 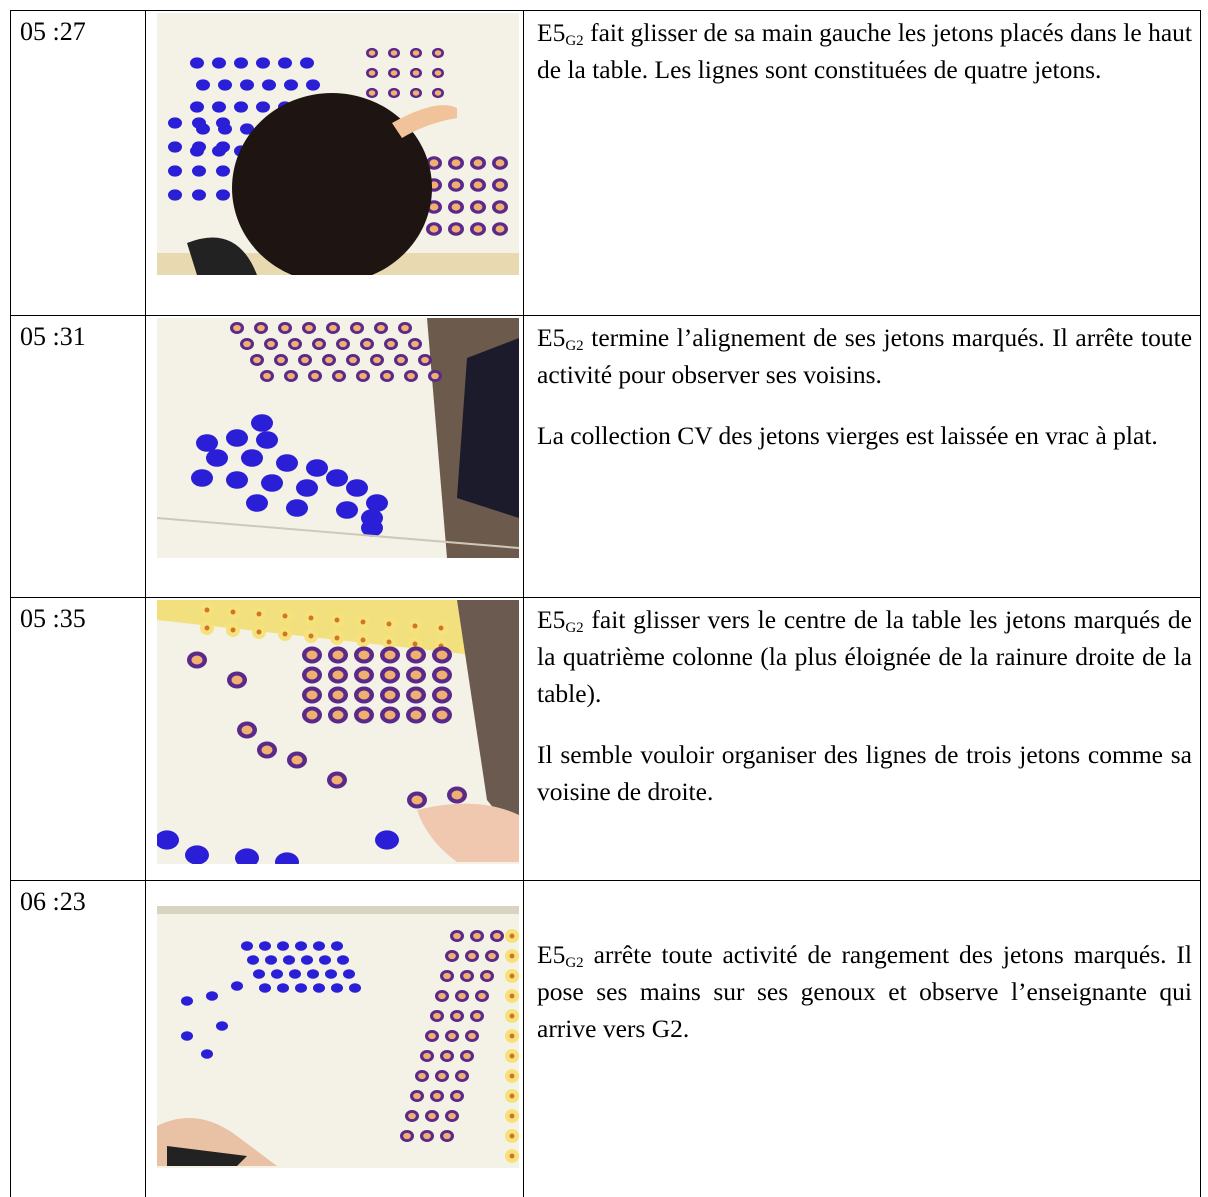 What do you see at coordinates (78, 1038) in the screenshot?
I see `time-cell: 06 :23` at bounding box center [78, 1038].